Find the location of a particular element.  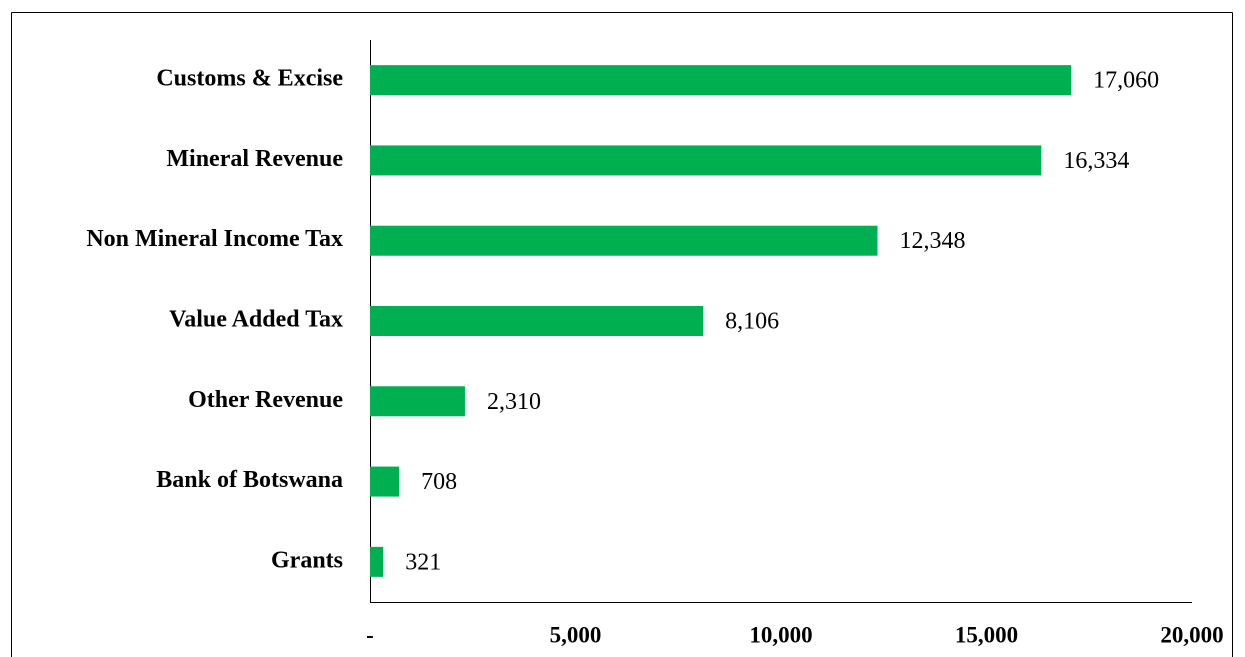

x-tick-label: 15,000 is located at coordinates (986, 634).